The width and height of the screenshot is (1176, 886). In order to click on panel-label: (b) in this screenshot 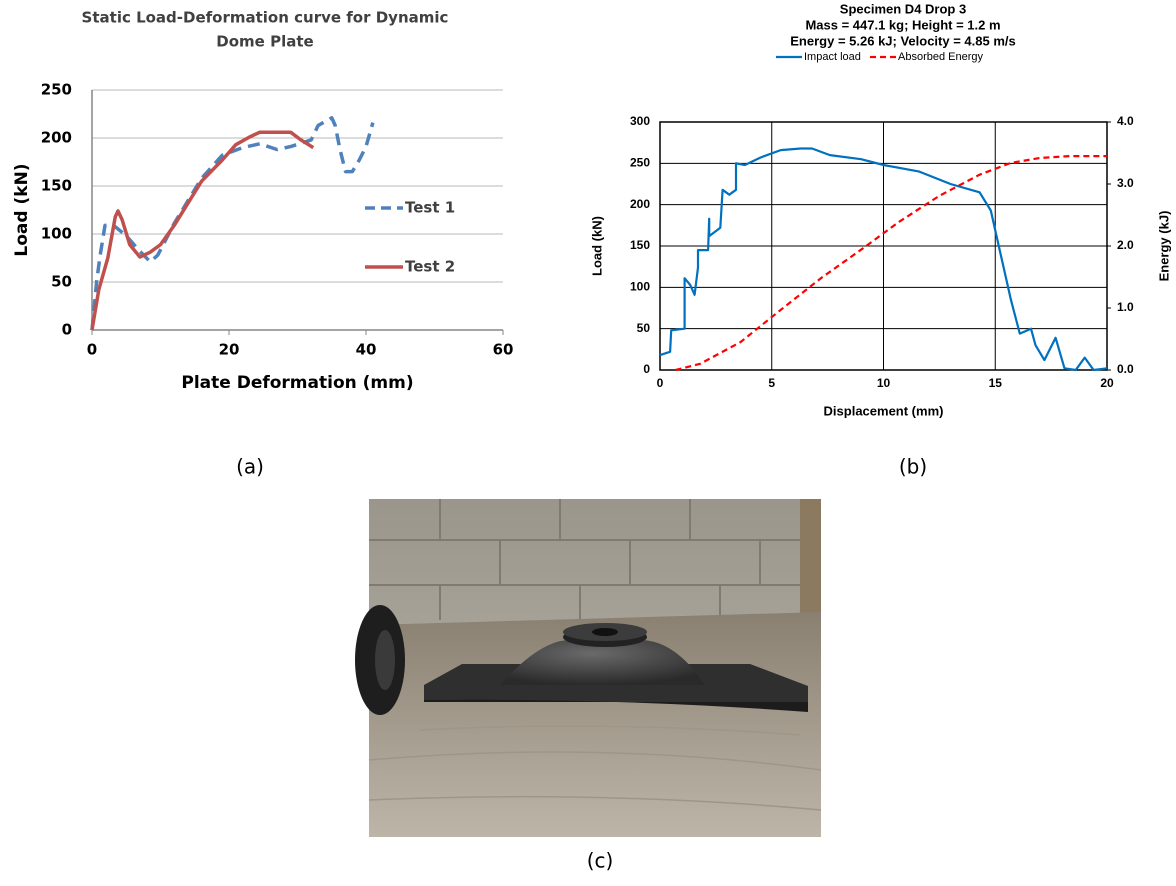, I will do `click(913, 467)`.